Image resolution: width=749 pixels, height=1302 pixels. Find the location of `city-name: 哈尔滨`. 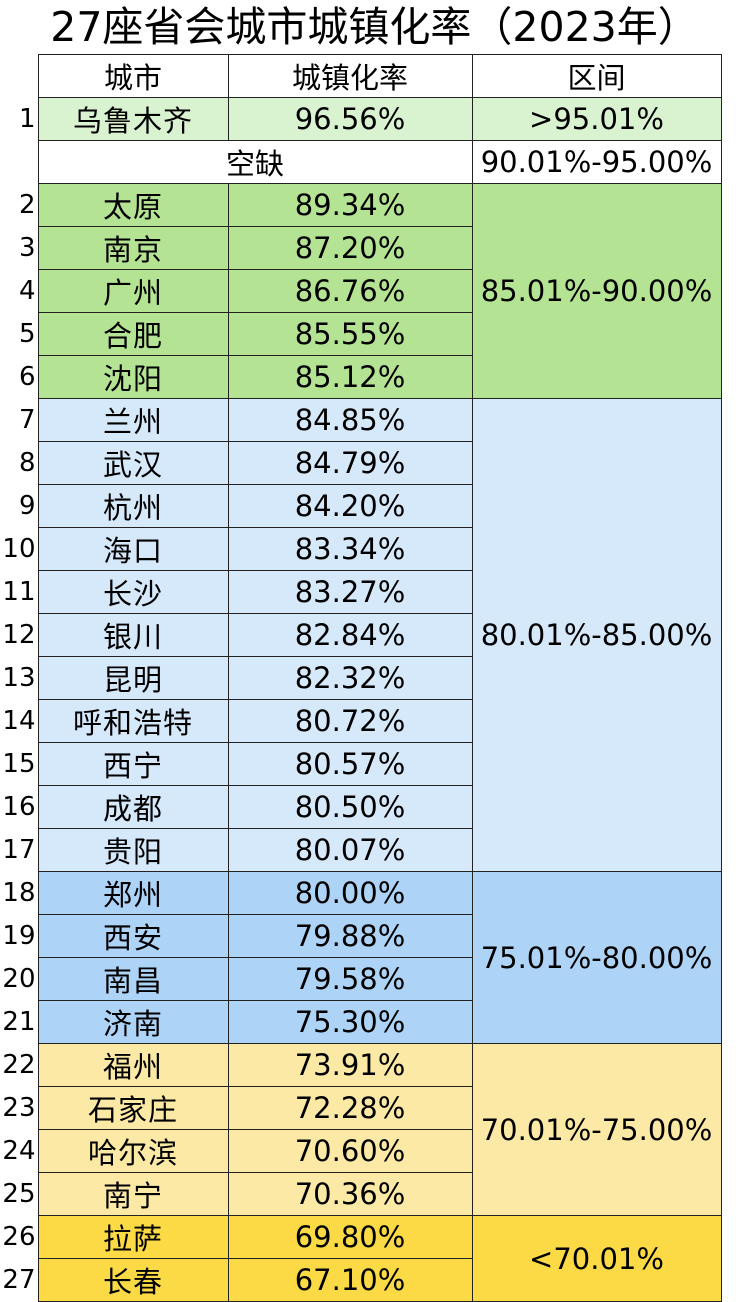

city-name: 哈尔滨 is located at coordinates (133, 1151).